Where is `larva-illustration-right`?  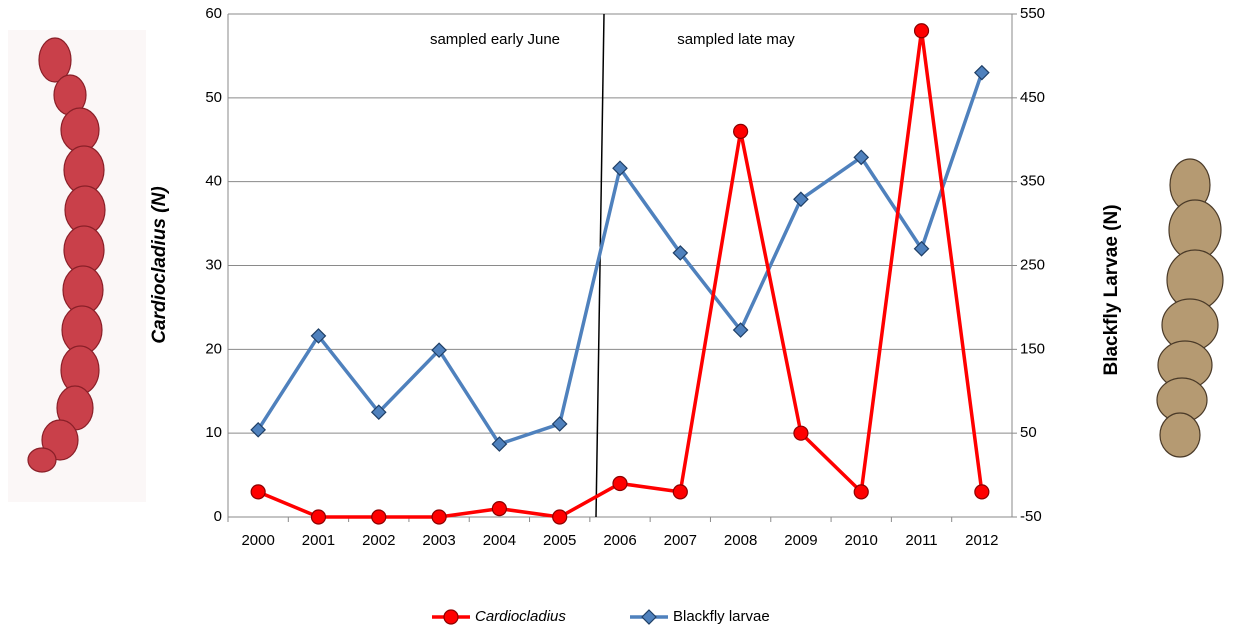 larva-illustration-right is located at coordinates (1190, 308).